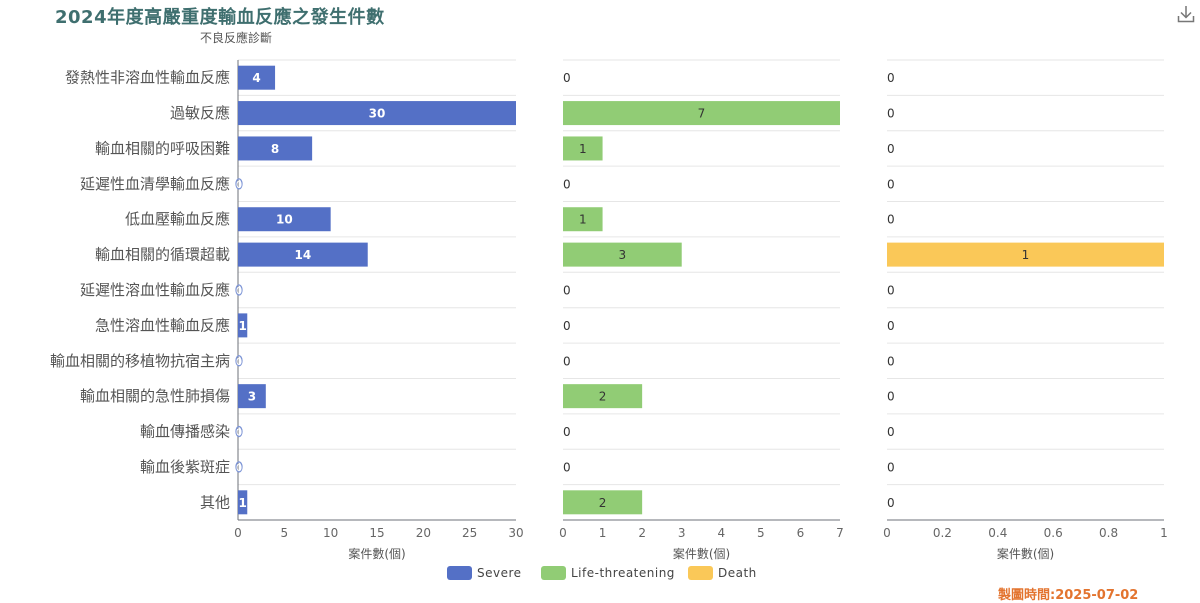 Image resolution: width=1200 pixels, height=603 pixels. I want to click on category-label: 急性溶血性輸血反應, so click(162, 325).